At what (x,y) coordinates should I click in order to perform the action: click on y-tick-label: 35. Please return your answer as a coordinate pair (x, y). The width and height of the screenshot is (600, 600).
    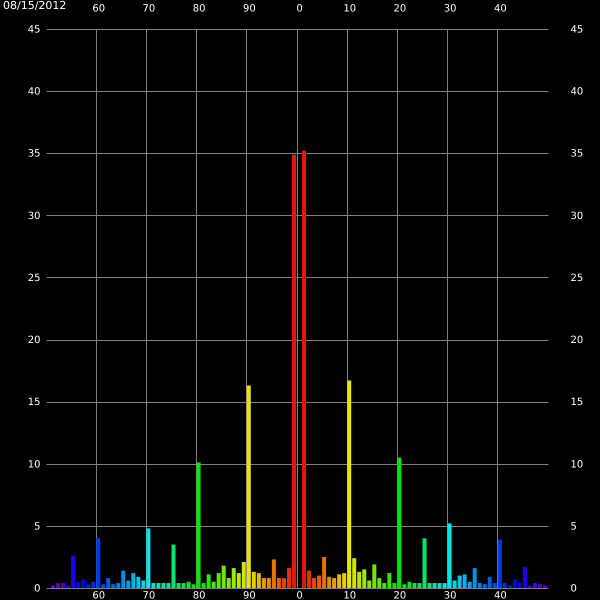
    Looking at the image, I should click on (34, 154).